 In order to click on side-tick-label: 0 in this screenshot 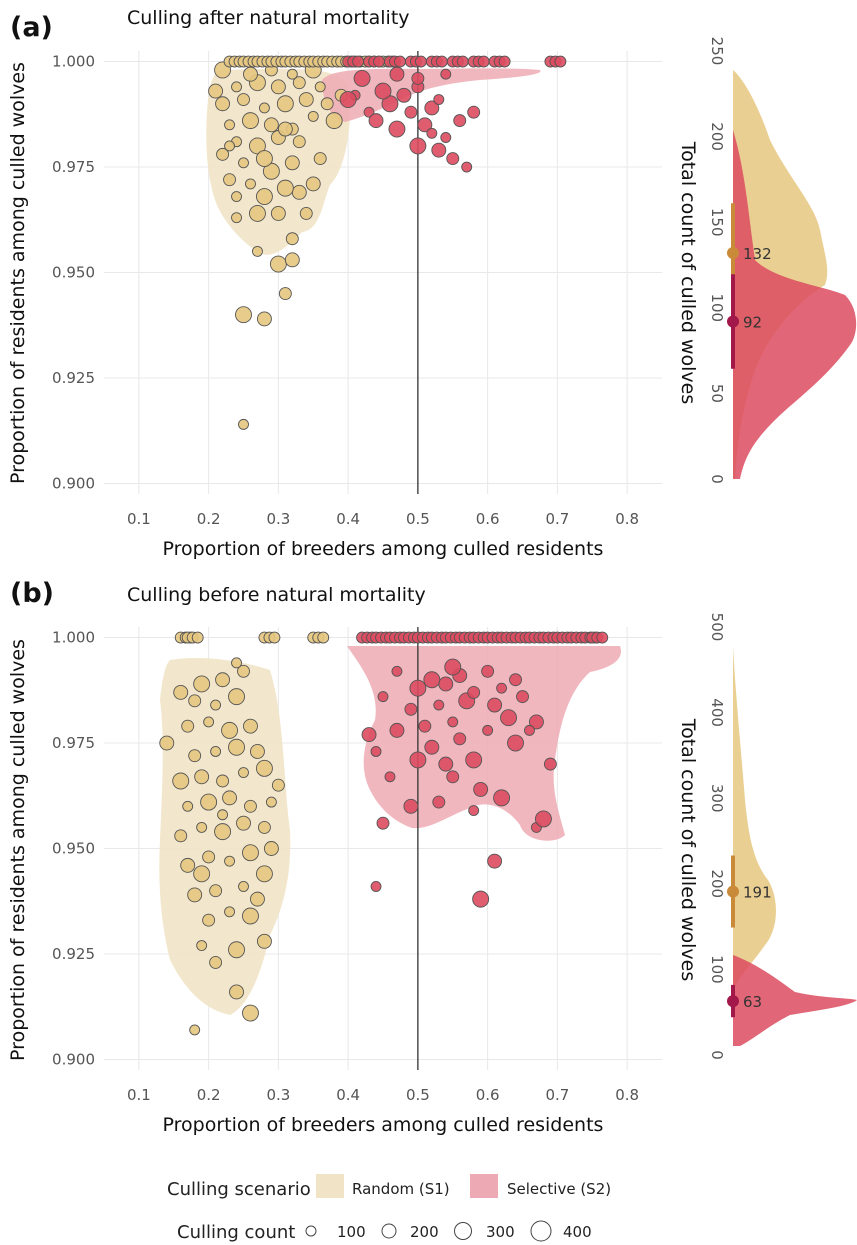, I will do `click(717, 479)`.